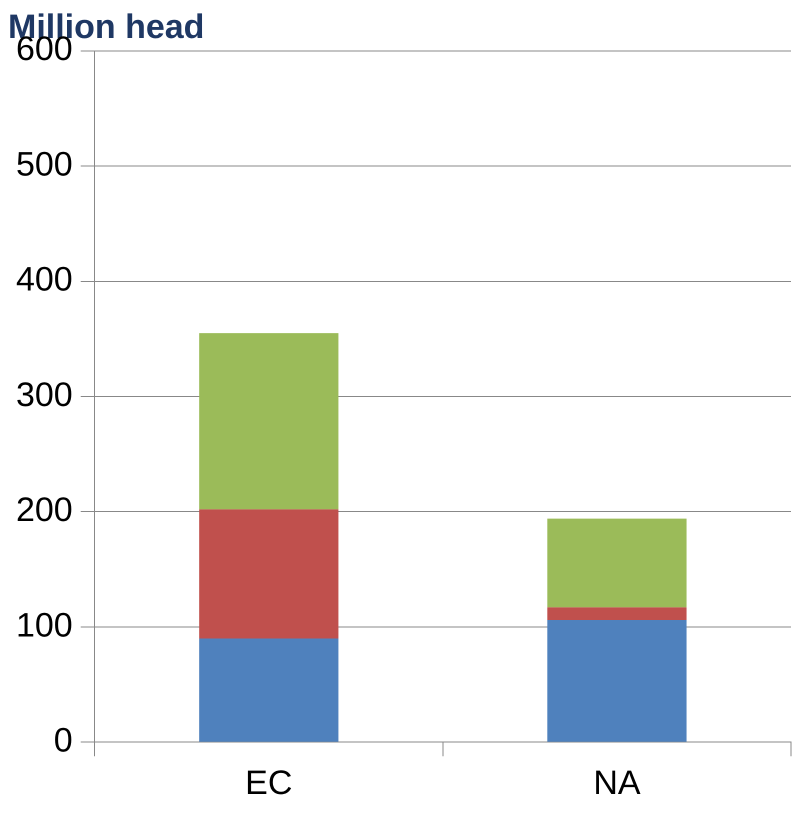  I want to click on y-tick-label: 100, so click(44, 625).